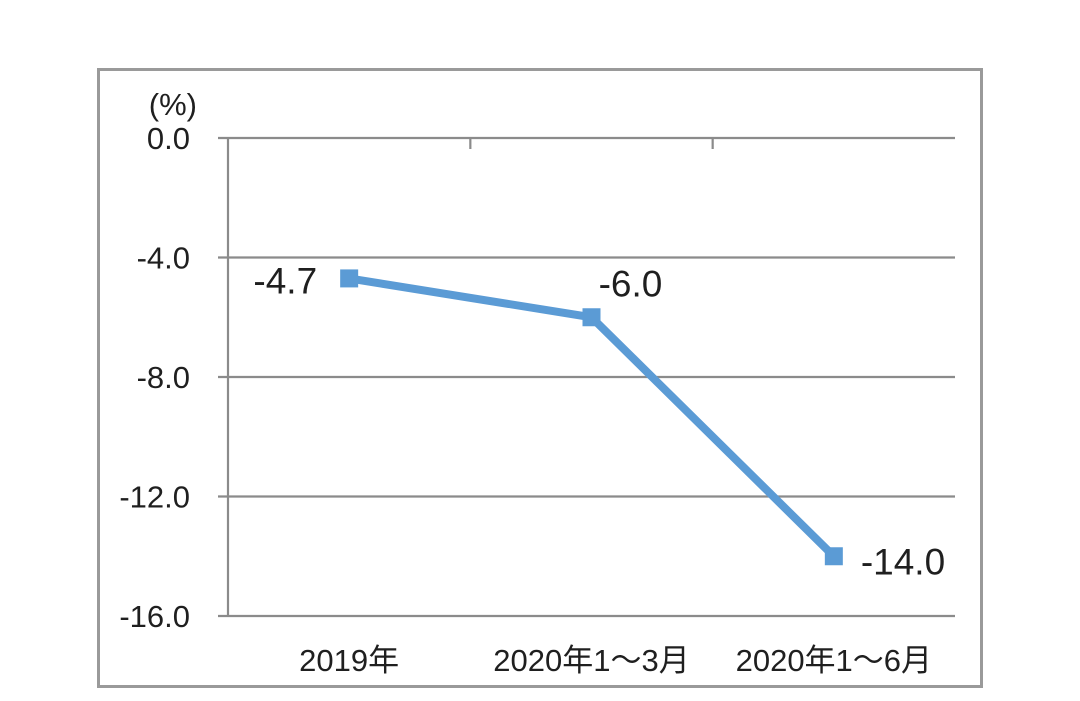 This screenshot has width=1080, height=701. What do you see at coordinates (591, 660) in the screenshot?
I see `x-tick-label: 2020年1～3月` at bounding box center [591, 660].